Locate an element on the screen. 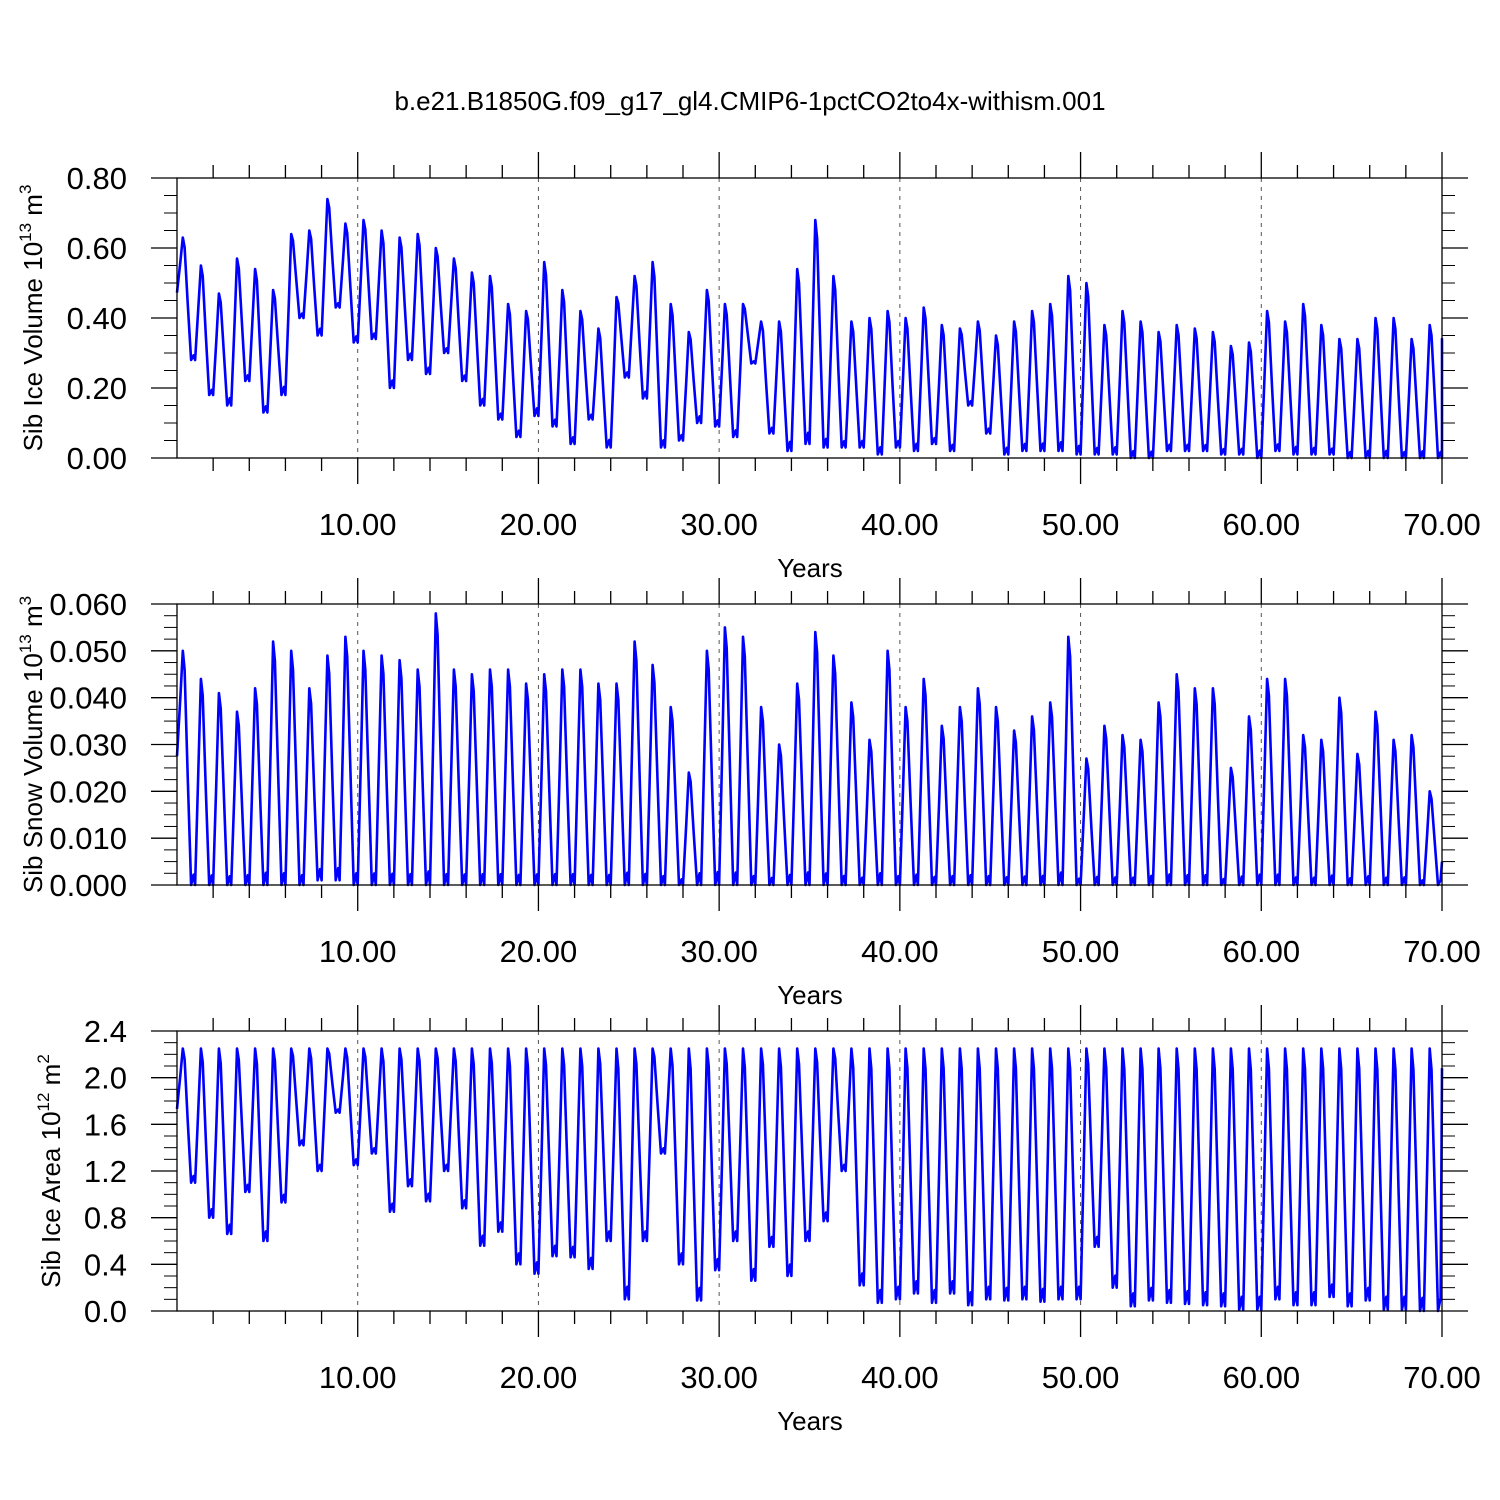 Image resolution: width=1500 pixels, height=1500 pixels. y-tick-label: 1.6 is located at coordinates (105, 1124).